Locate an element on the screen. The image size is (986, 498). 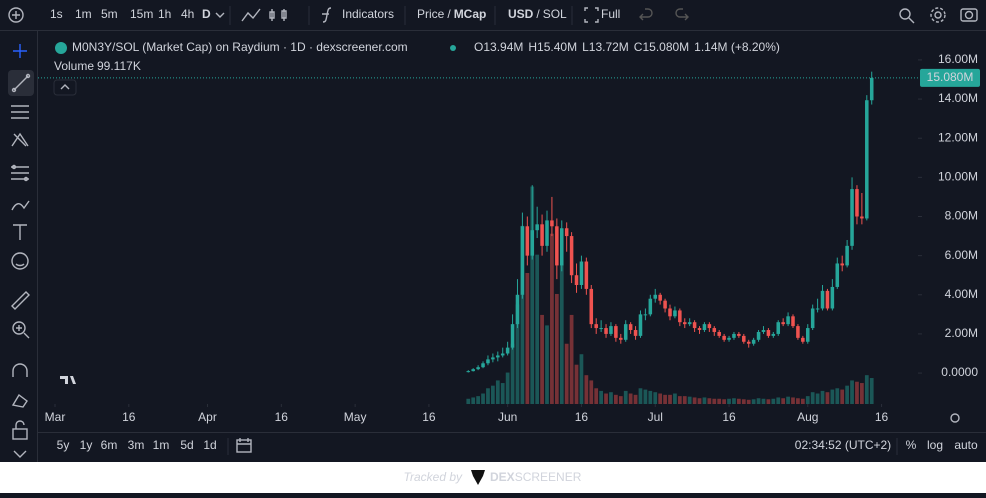
interval: 15m is located at coordinates (141, 14).